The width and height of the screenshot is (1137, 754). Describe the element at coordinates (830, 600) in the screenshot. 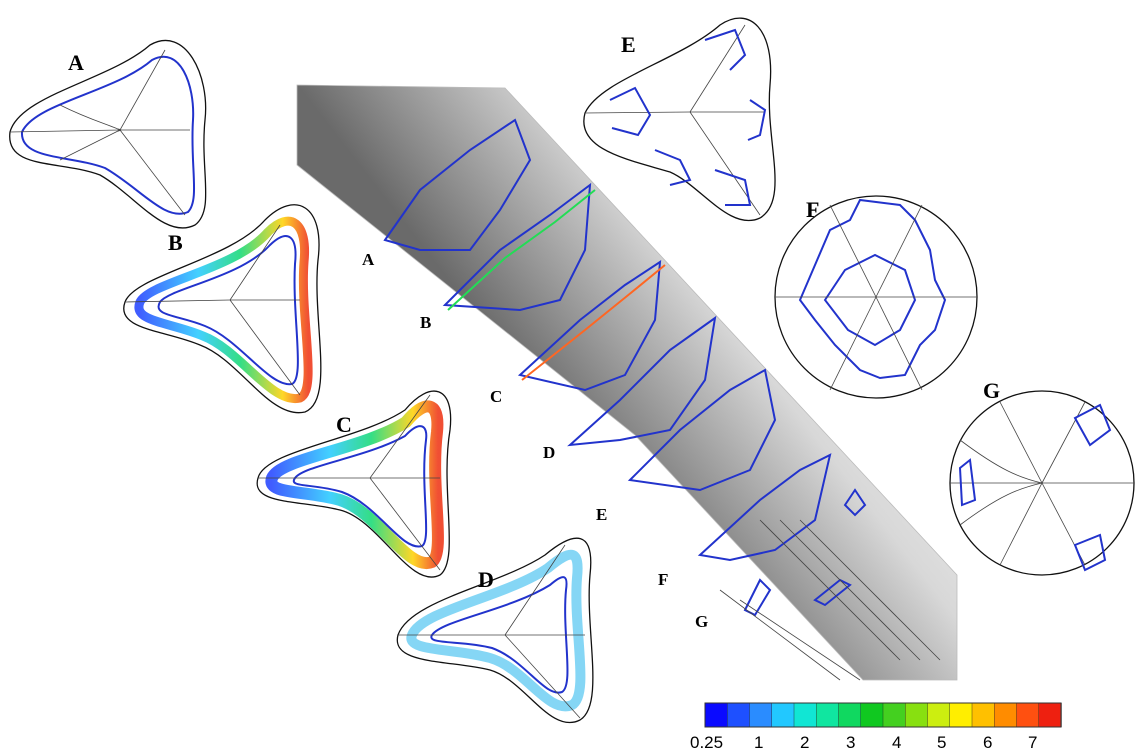

I see `pipe-streamlines` at that location.